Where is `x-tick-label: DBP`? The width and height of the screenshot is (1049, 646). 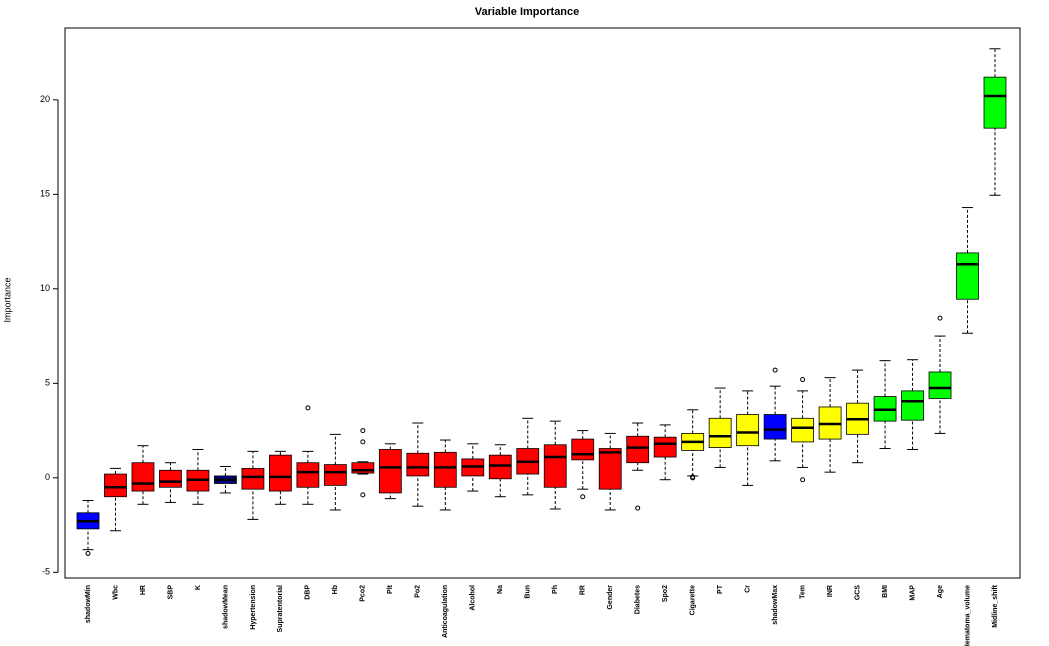
x-tick-label: DBP is located at coordinates (308, 592).